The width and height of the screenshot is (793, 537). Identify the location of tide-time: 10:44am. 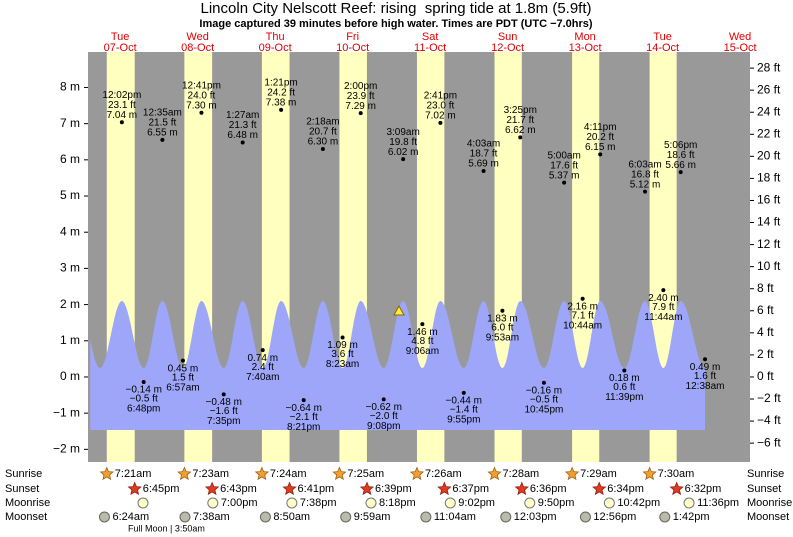
(582, 325).